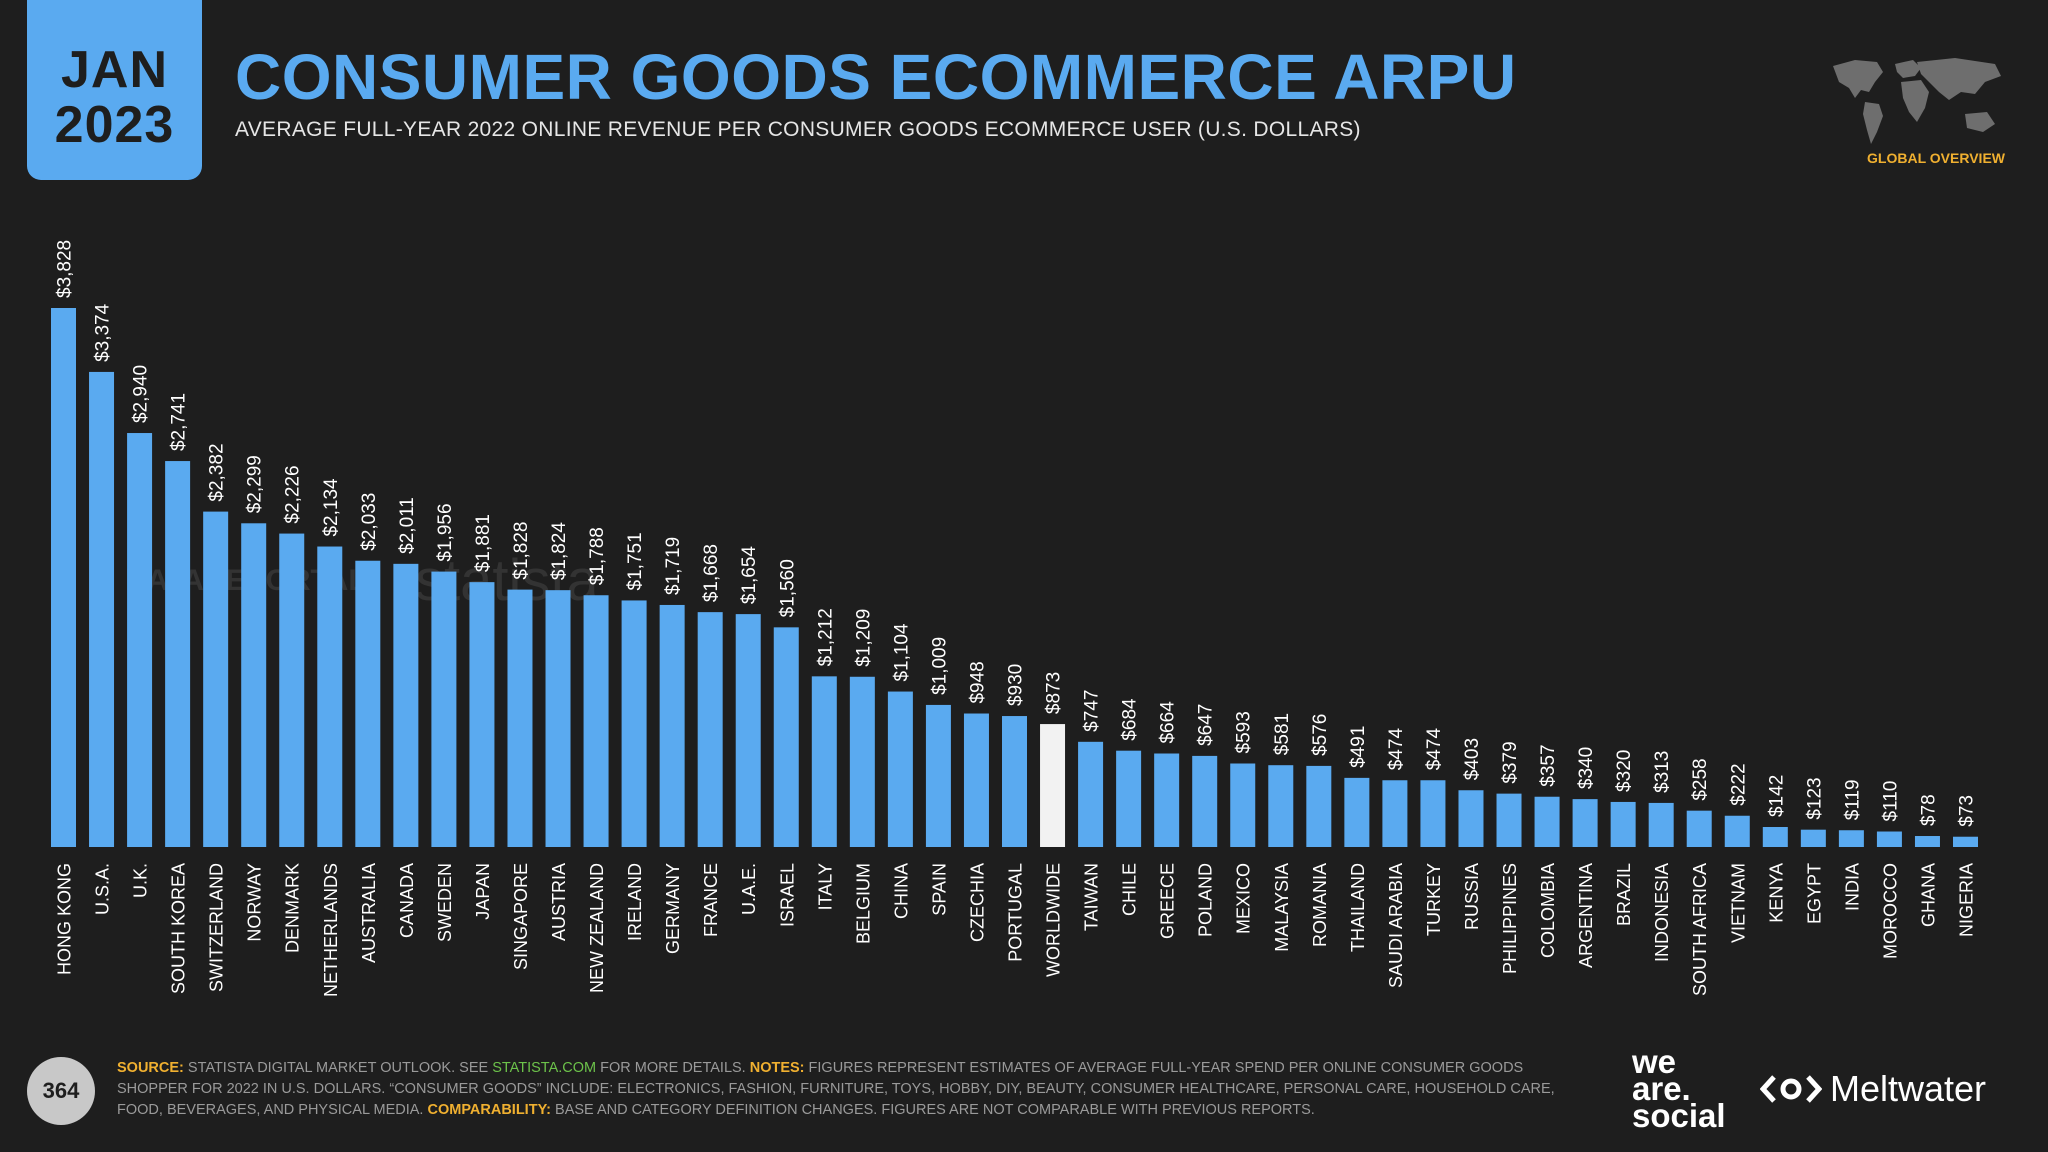 The width and height of the screenshot is (2048, 1152). What do you see at coordinates (369, 522) in the screenshot?
I see `value-label: $2,033` at bounding box center [369, 522].